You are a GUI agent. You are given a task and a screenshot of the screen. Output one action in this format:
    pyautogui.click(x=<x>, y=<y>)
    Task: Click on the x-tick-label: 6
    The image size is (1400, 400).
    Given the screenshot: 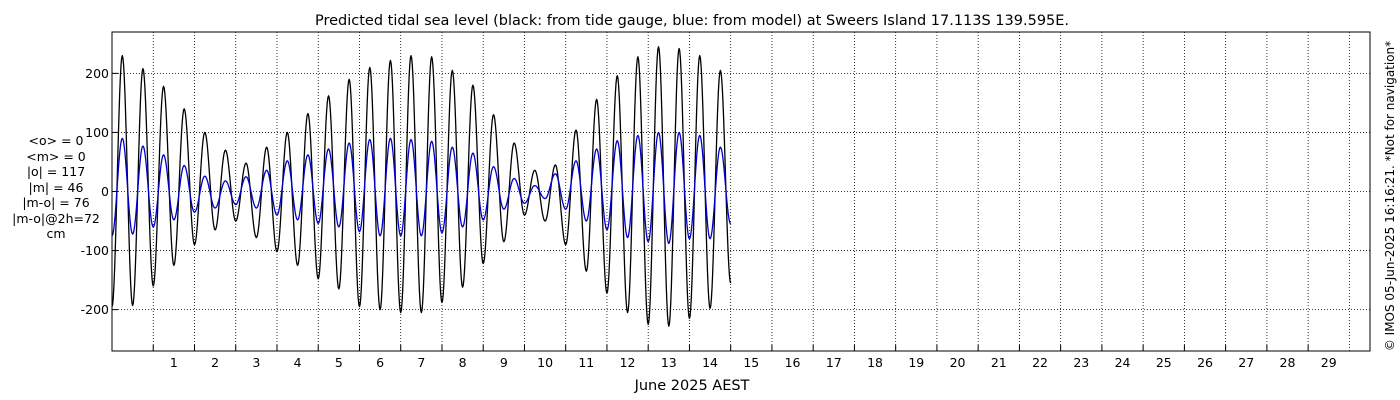 What is the action you would take?
    pyautogui.click(x=380, y=362)
    